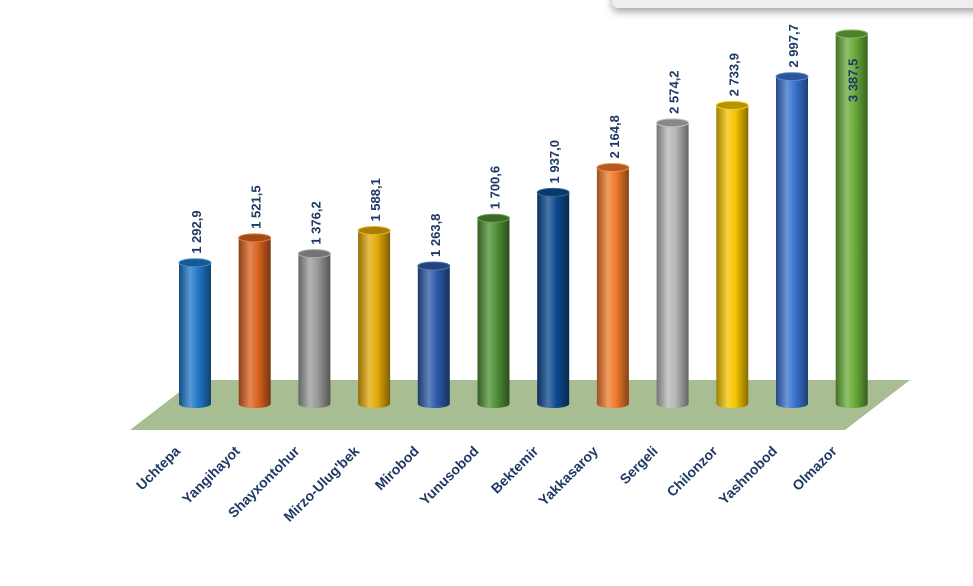  What do you see at coordinates (674, 91) in the screenshot?
I see `value-label: 2 574,2` at bounding box center [674, 91].